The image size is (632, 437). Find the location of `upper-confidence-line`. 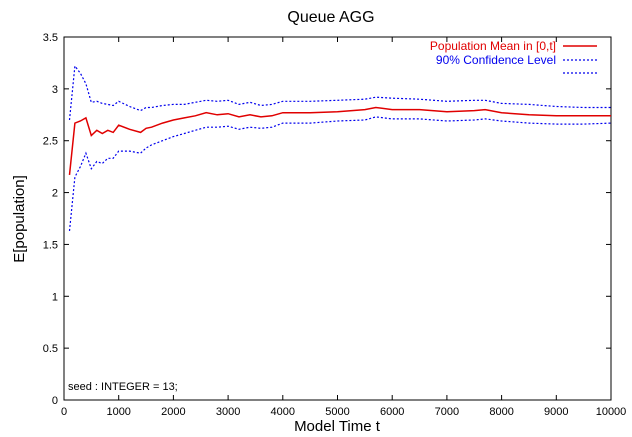

upper-confidence-line is located at coordinates (339, 92).